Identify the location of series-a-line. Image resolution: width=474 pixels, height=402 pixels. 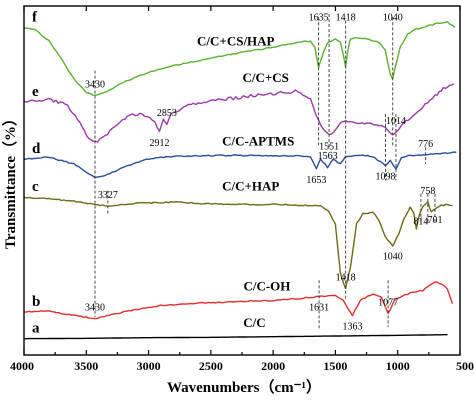
(236, 337).